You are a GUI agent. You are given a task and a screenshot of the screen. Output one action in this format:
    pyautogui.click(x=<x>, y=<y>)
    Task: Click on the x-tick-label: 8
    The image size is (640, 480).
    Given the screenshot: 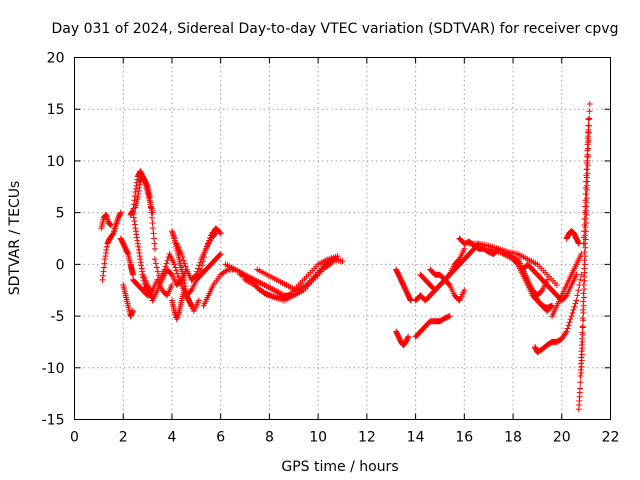 What is the action you would take?
    pyautogui.click(x=269, y=438)
    